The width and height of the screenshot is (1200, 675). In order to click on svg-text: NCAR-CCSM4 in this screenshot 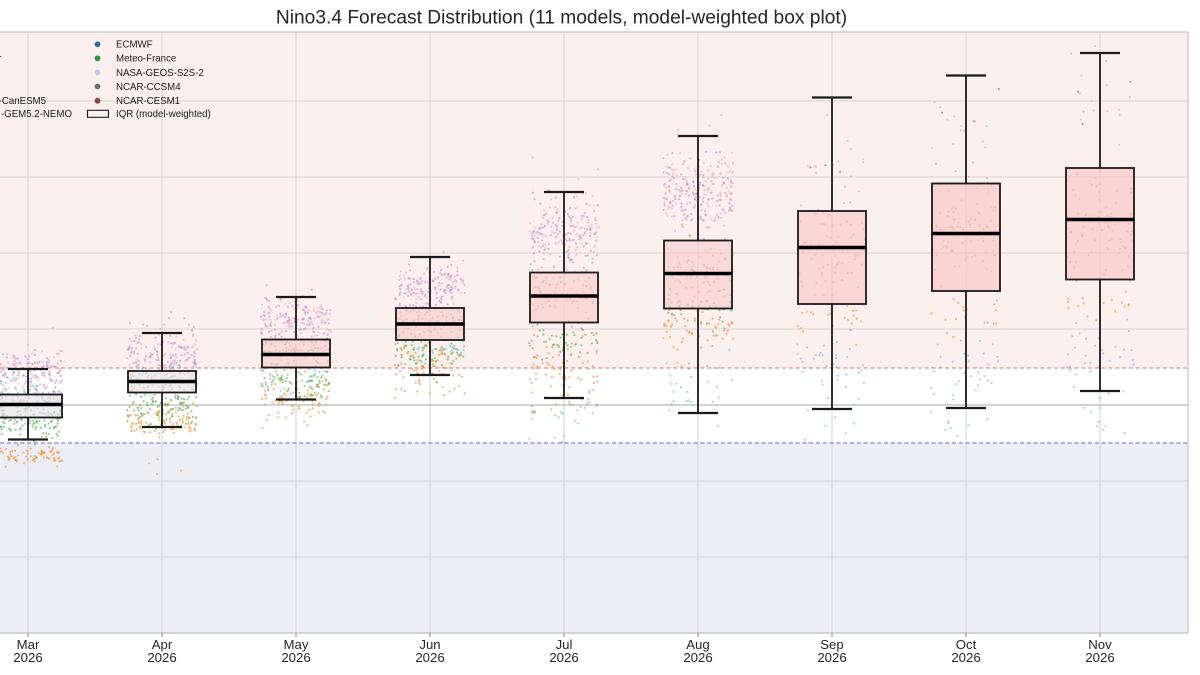, I will do `click(148, 87)`.